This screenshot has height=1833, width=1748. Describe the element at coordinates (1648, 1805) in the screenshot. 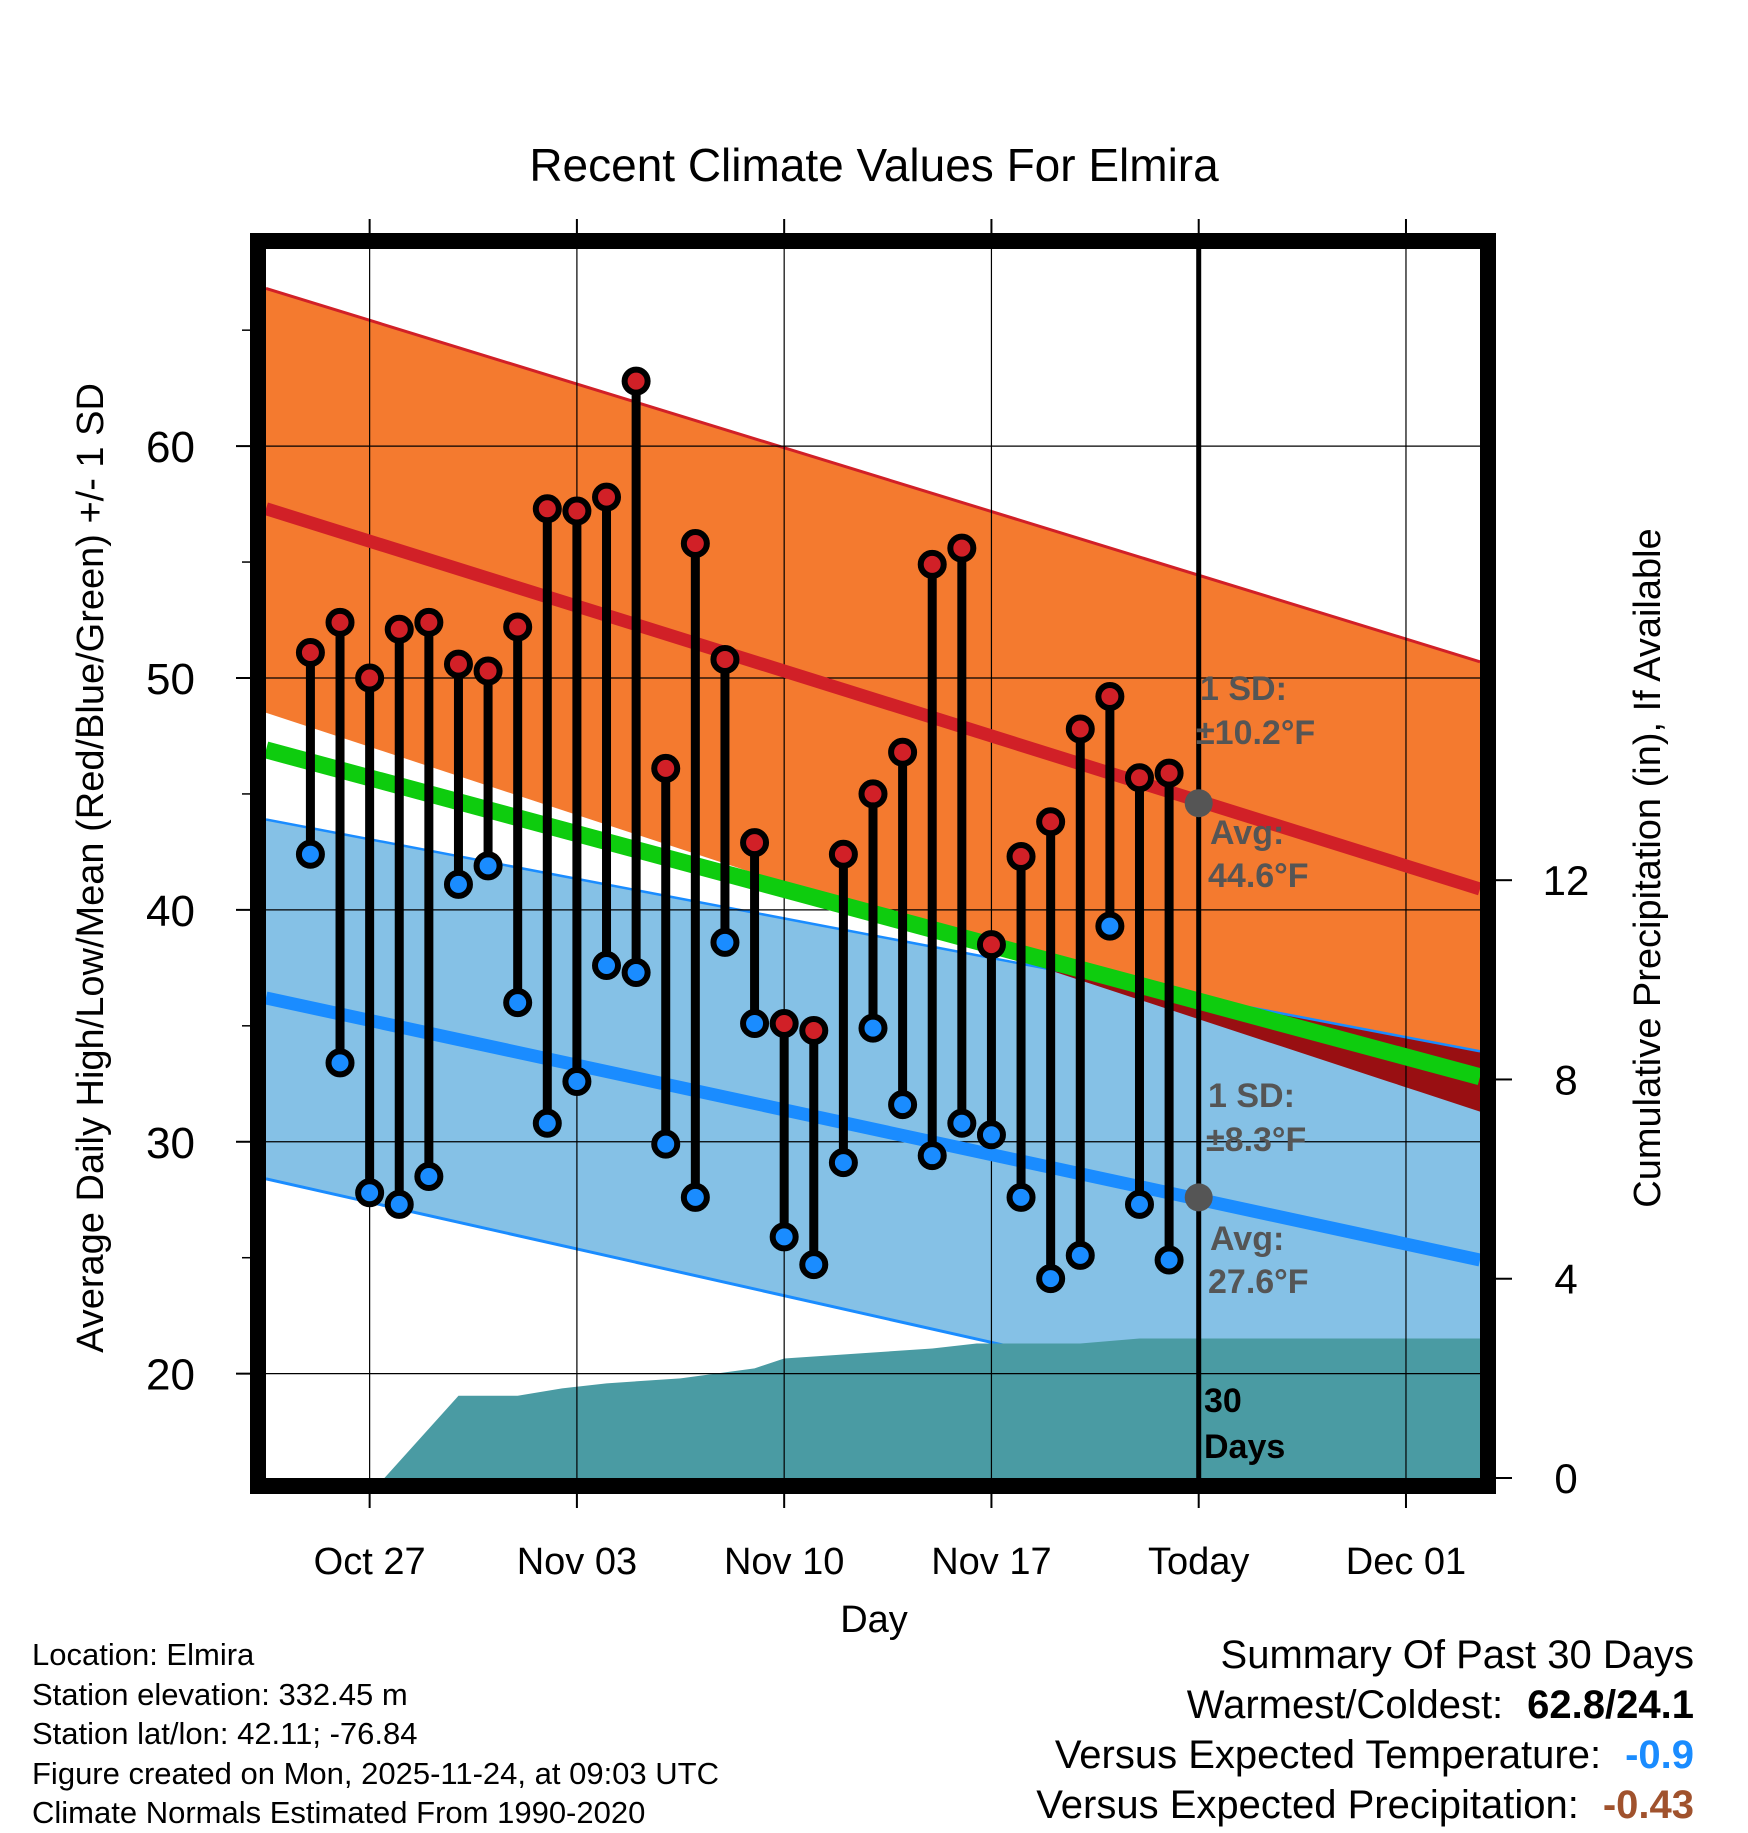

I see `precip-departure-value: -0.43` at that location.